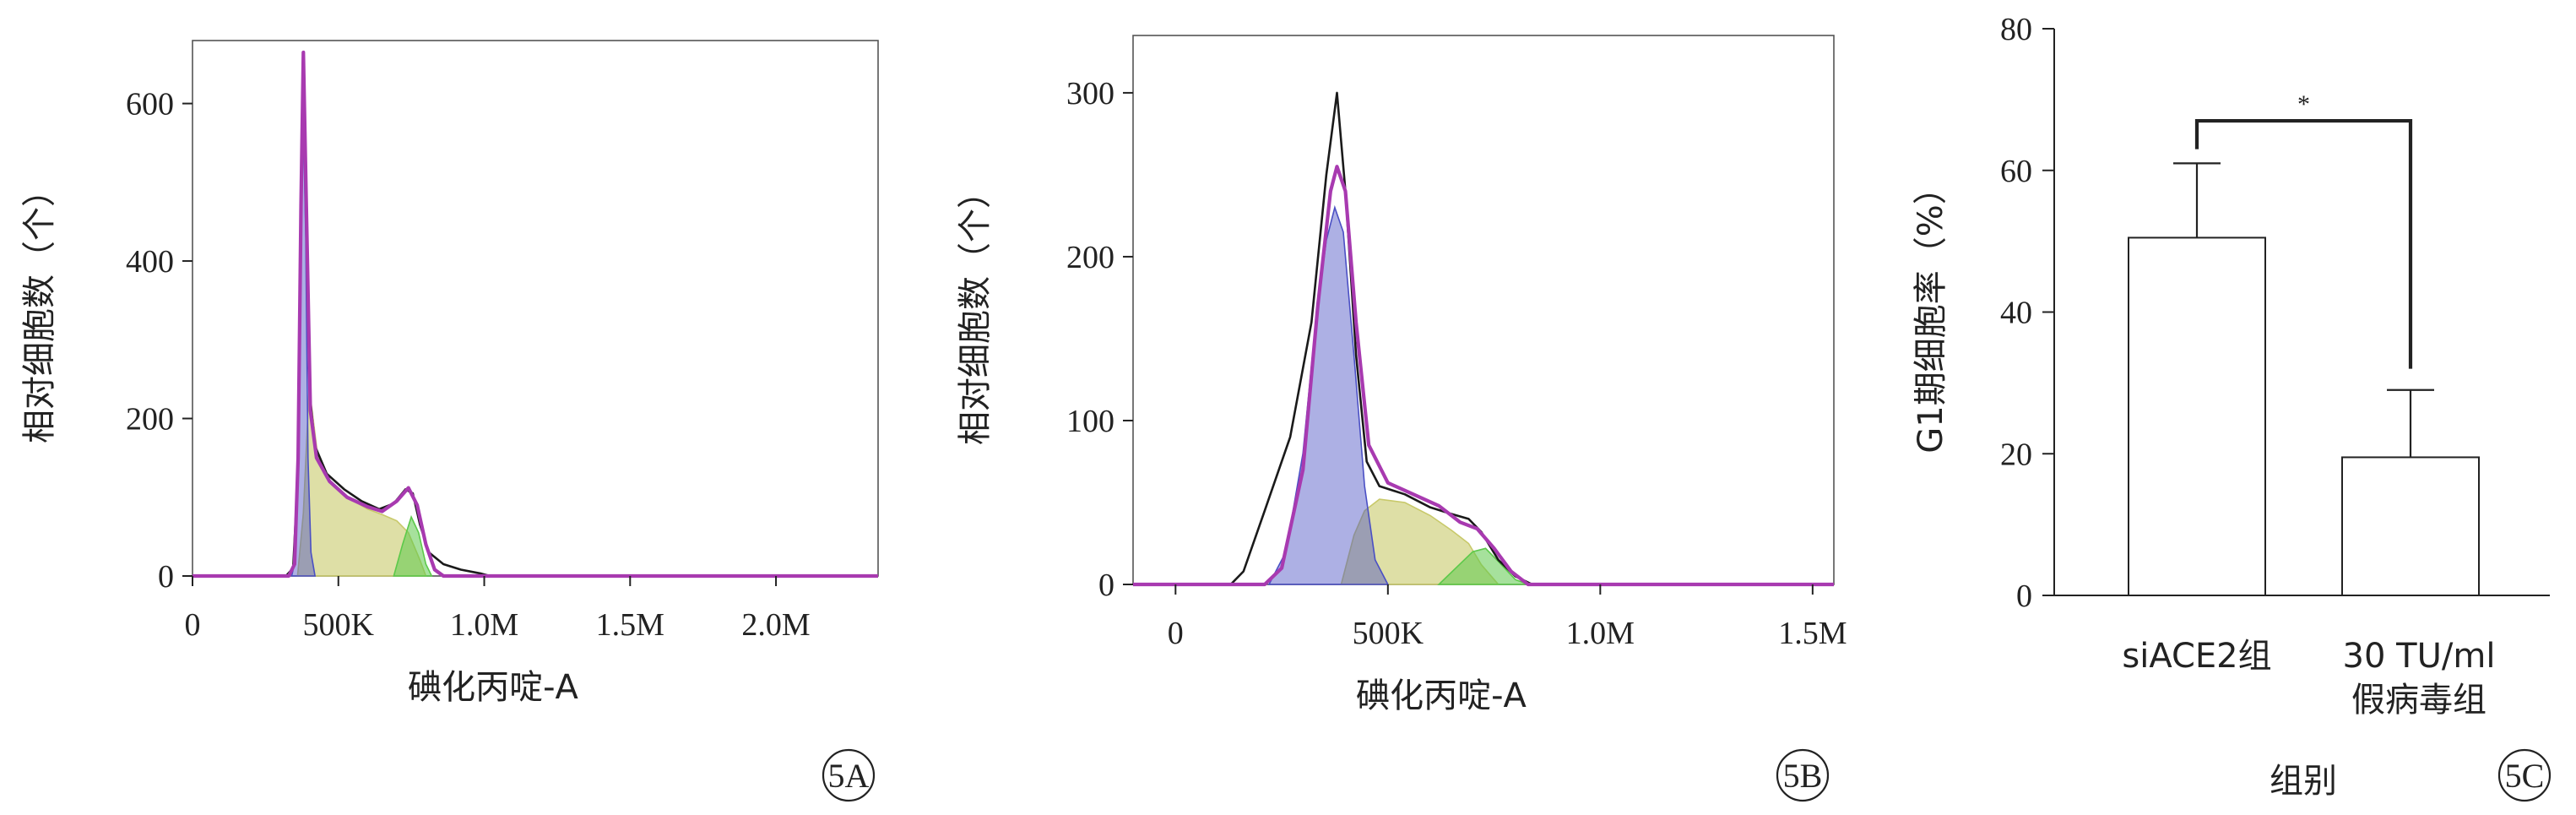 The height and width of the screenshot is (815, 2576). What do you see at coordinates (2420, 656) in the screenshot?
I see `category-label: 30 TU/ml` at bounding box center [2420, 656].